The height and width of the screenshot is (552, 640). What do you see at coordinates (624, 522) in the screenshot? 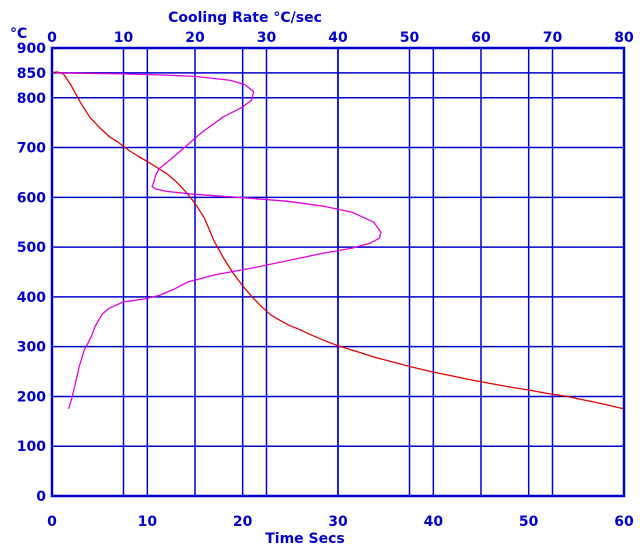
I see `x-bottom-tick-label-60: 60` at bounding box center [624, 522].